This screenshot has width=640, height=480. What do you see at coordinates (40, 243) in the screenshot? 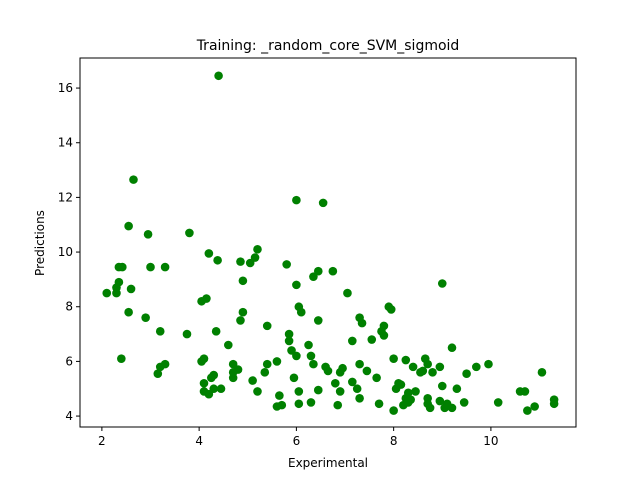
I see `y-axis-label: Predictions` at bounding box center [40, 243].